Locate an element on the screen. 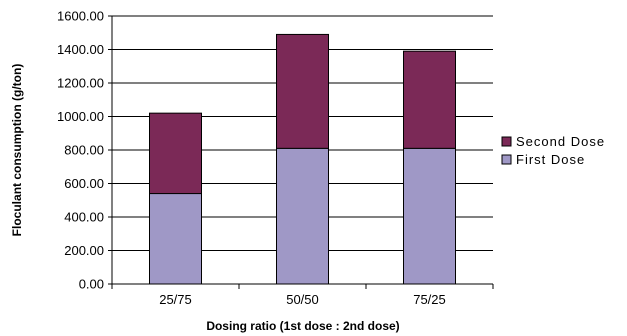  y-tick-label: 1000.00 is located at coordinates (80, 116).